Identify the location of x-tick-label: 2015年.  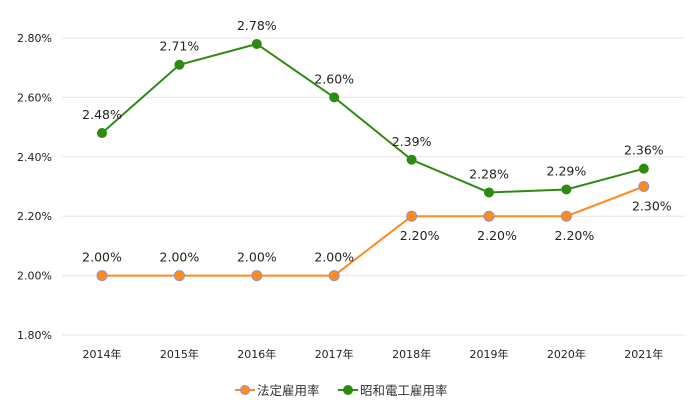
(179, 354).